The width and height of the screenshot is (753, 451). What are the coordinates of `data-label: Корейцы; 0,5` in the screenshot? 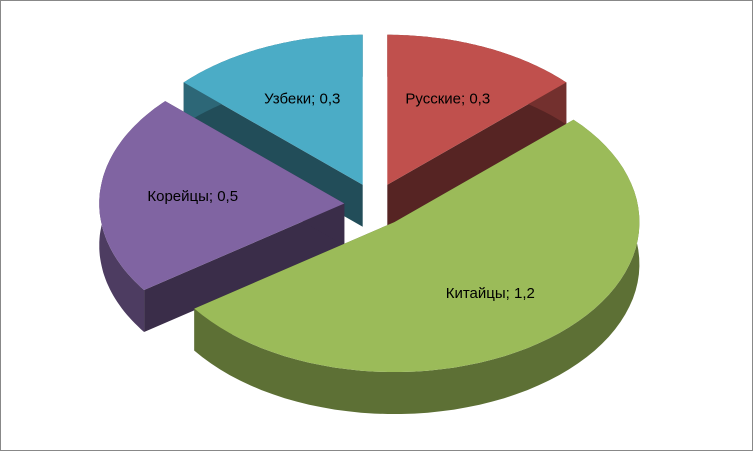 It's located at (192, 196).